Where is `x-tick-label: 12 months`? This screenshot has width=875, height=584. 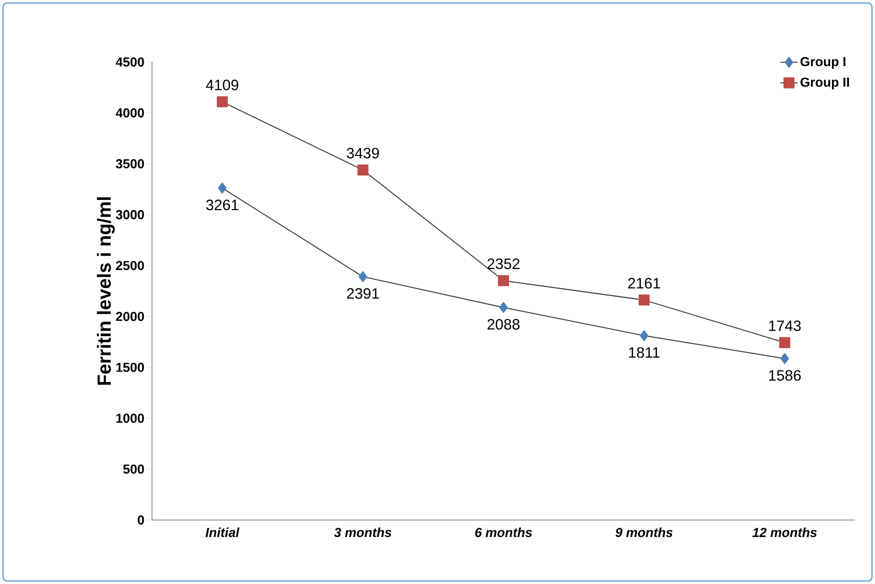
x-tick-label: 12 months is located at coordinates (784, 533).